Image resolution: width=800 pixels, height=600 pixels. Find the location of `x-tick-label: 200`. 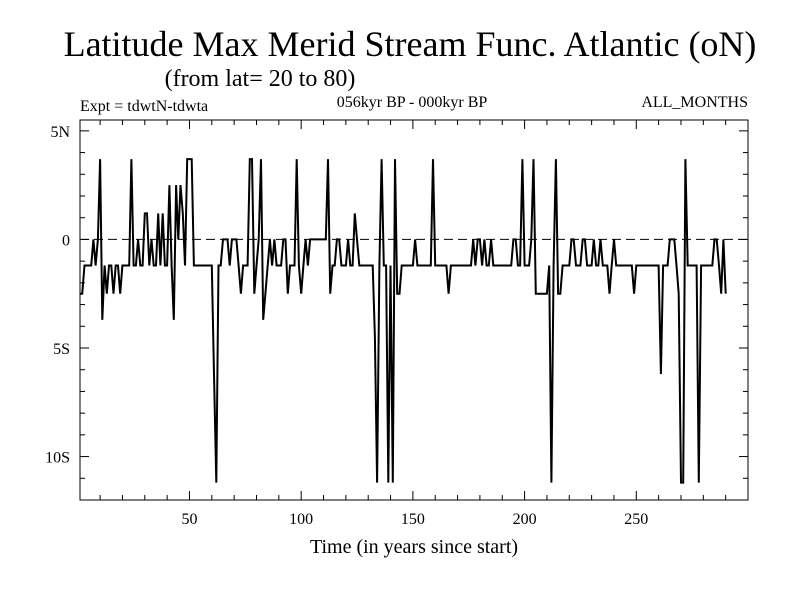

x-tick-label: 200 is located at coordinates (525, 519).